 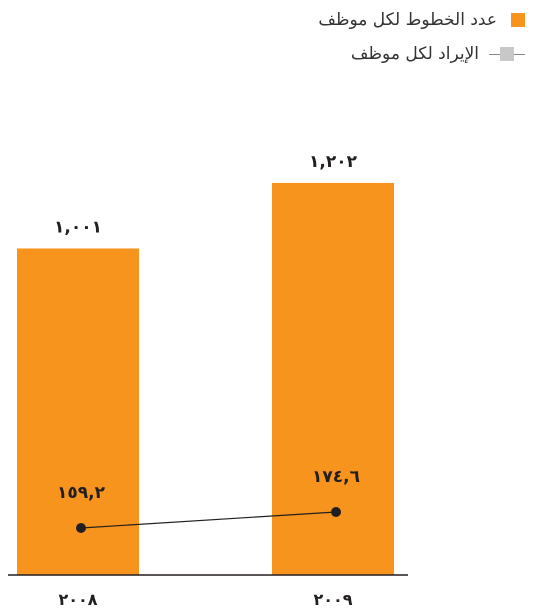 I want to click on legend-item-lines-per-employee: عدد الخطوط لكل موظف, so click(x=421, y=20).